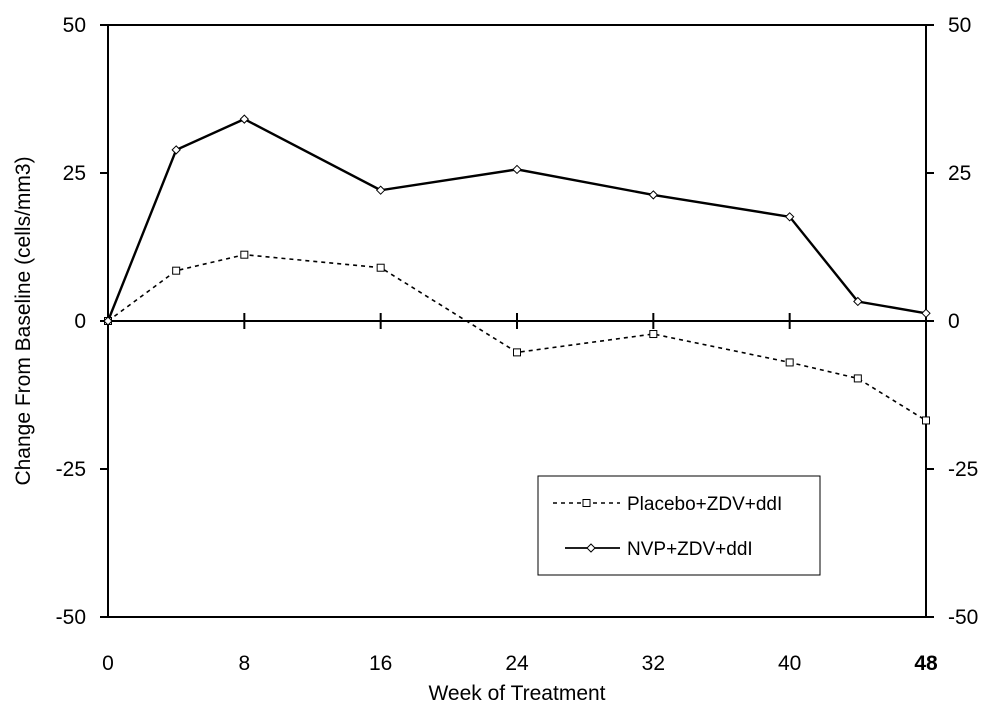  What do you see at coordinates (74, 25) in the screenshot?
I see `y-tick-label-left: 50` at bounding box center [74, 25].